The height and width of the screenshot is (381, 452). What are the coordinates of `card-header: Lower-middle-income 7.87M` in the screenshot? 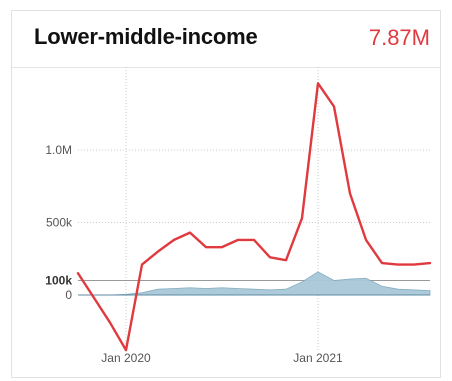 It's located at (226, 39).